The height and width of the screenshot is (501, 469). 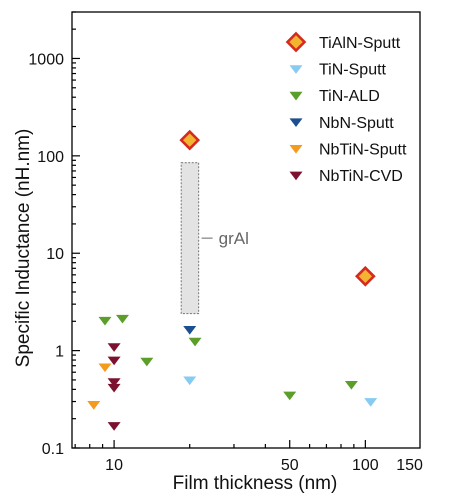 I want to click on series-tin-ald, so click(x=228, y=357).